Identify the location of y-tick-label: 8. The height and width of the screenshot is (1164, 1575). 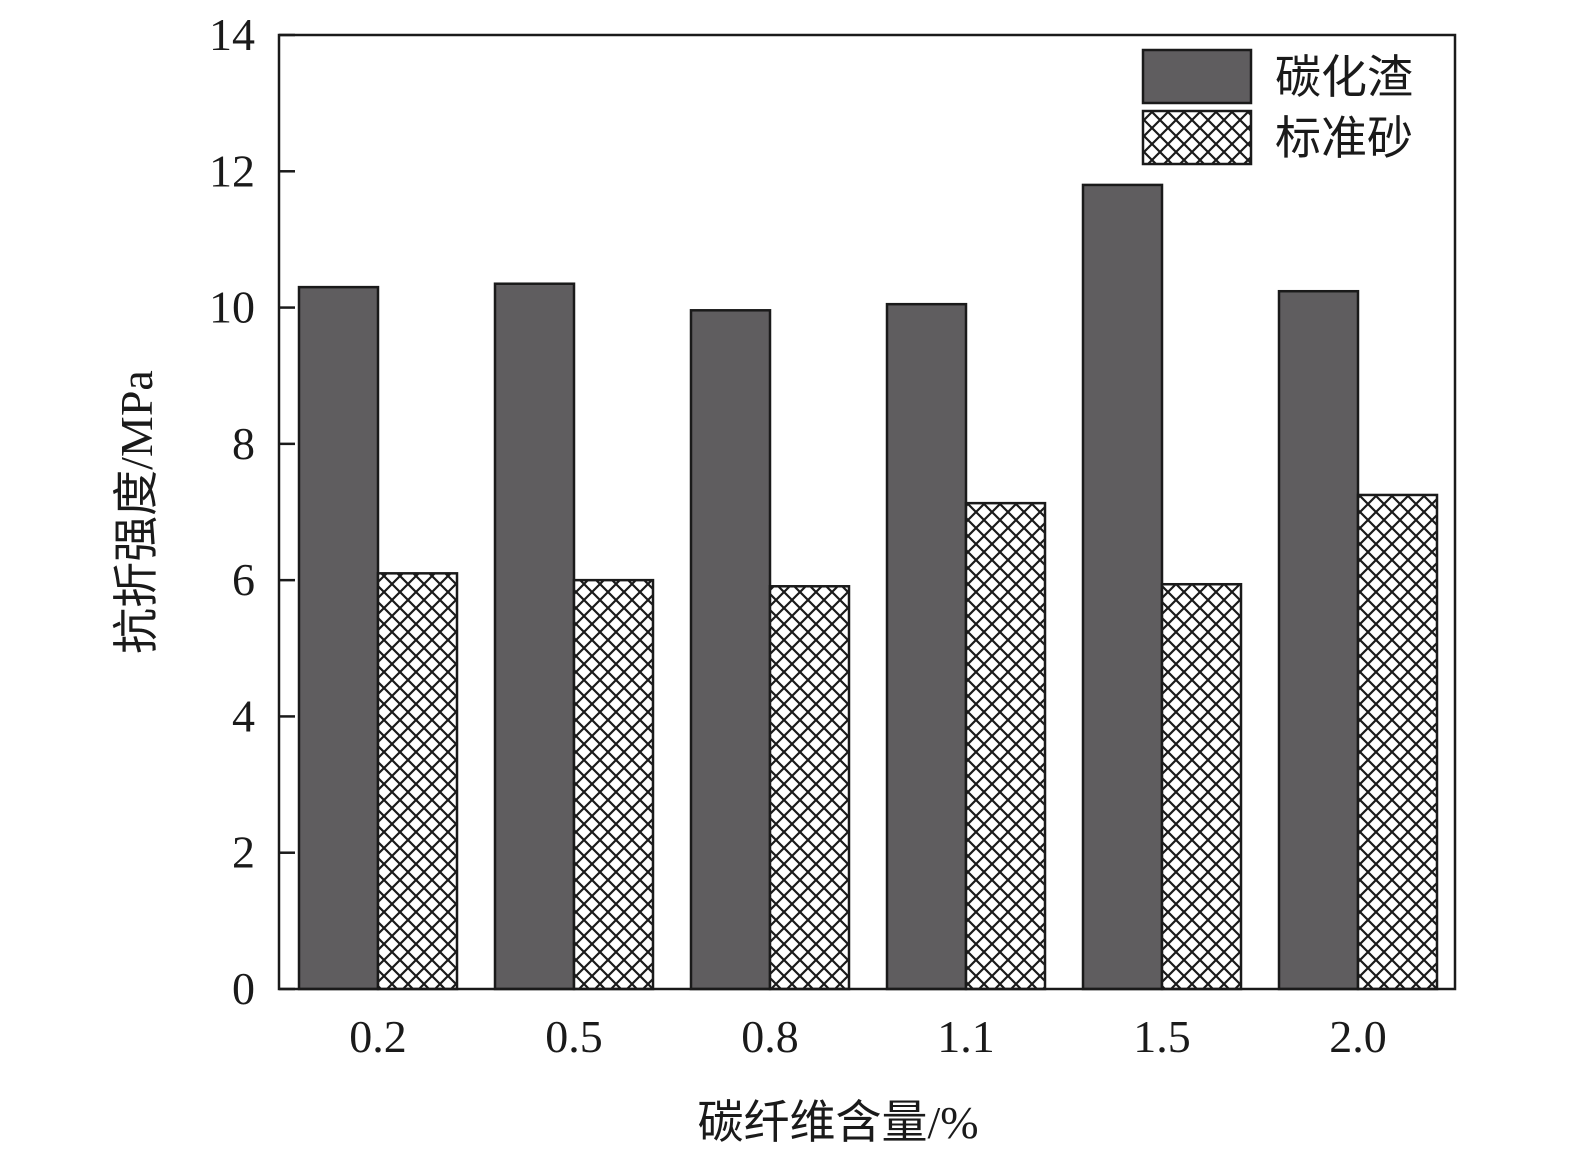
(243, 443).